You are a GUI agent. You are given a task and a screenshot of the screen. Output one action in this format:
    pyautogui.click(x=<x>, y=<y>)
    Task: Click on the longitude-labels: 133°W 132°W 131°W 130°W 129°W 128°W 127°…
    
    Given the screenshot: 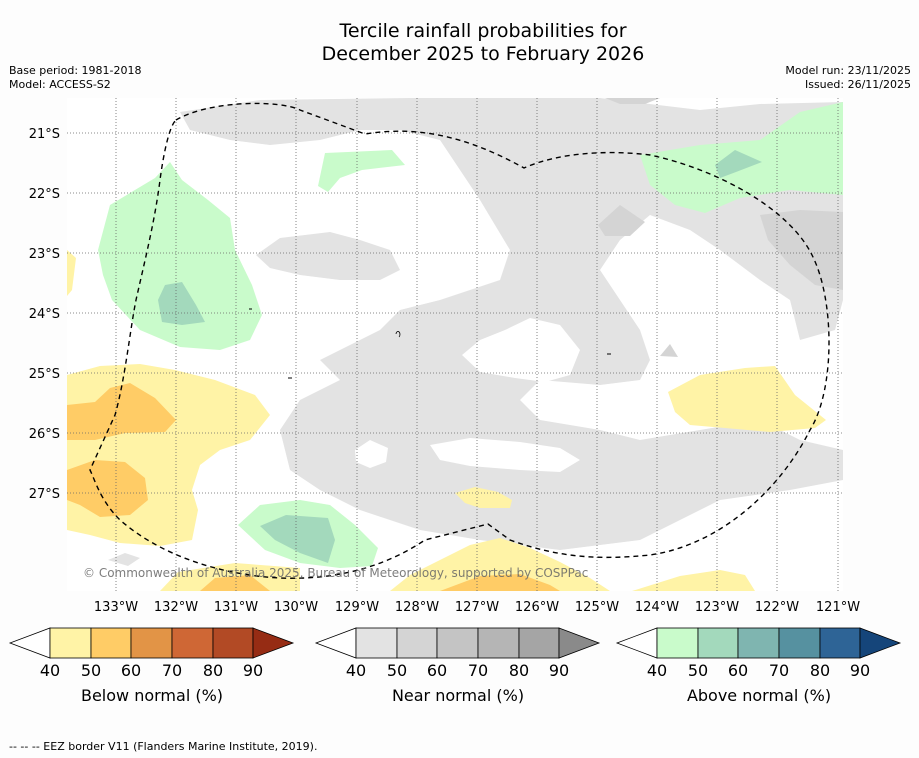 What is the action you would take?
    pyautogui.click(x=477, y=607)
    